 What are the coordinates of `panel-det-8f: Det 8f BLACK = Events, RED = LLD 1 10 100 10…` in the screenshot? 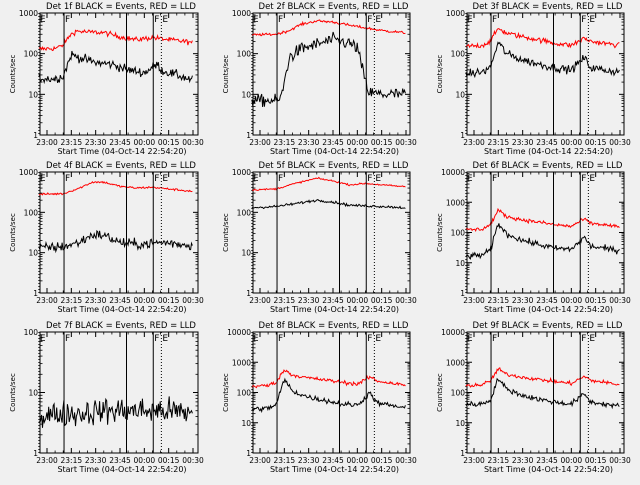 It's located at (319, 397).